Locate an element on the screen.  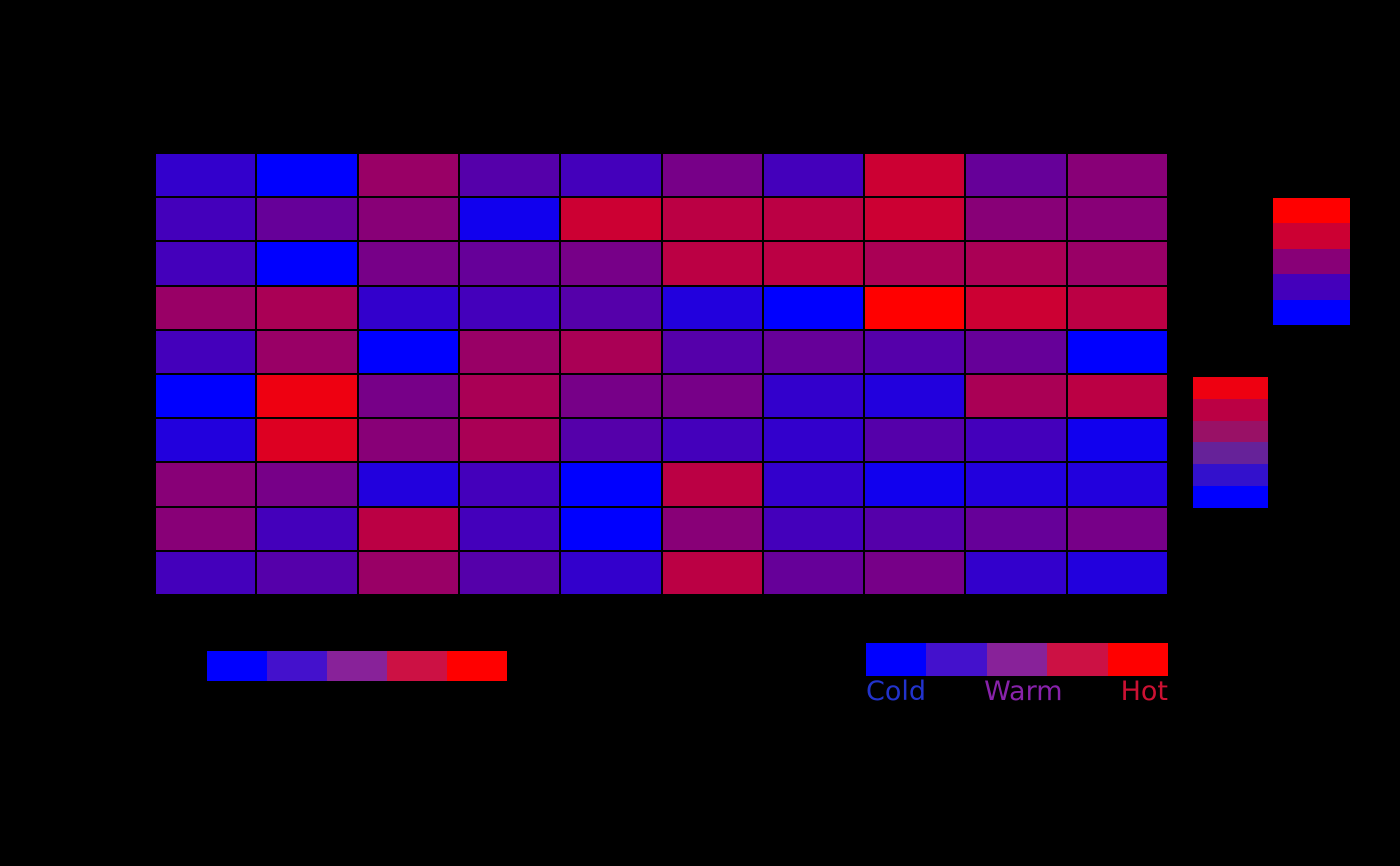
legend-label-row: Cold Warm Hot is located at coordinates (1017, 692).